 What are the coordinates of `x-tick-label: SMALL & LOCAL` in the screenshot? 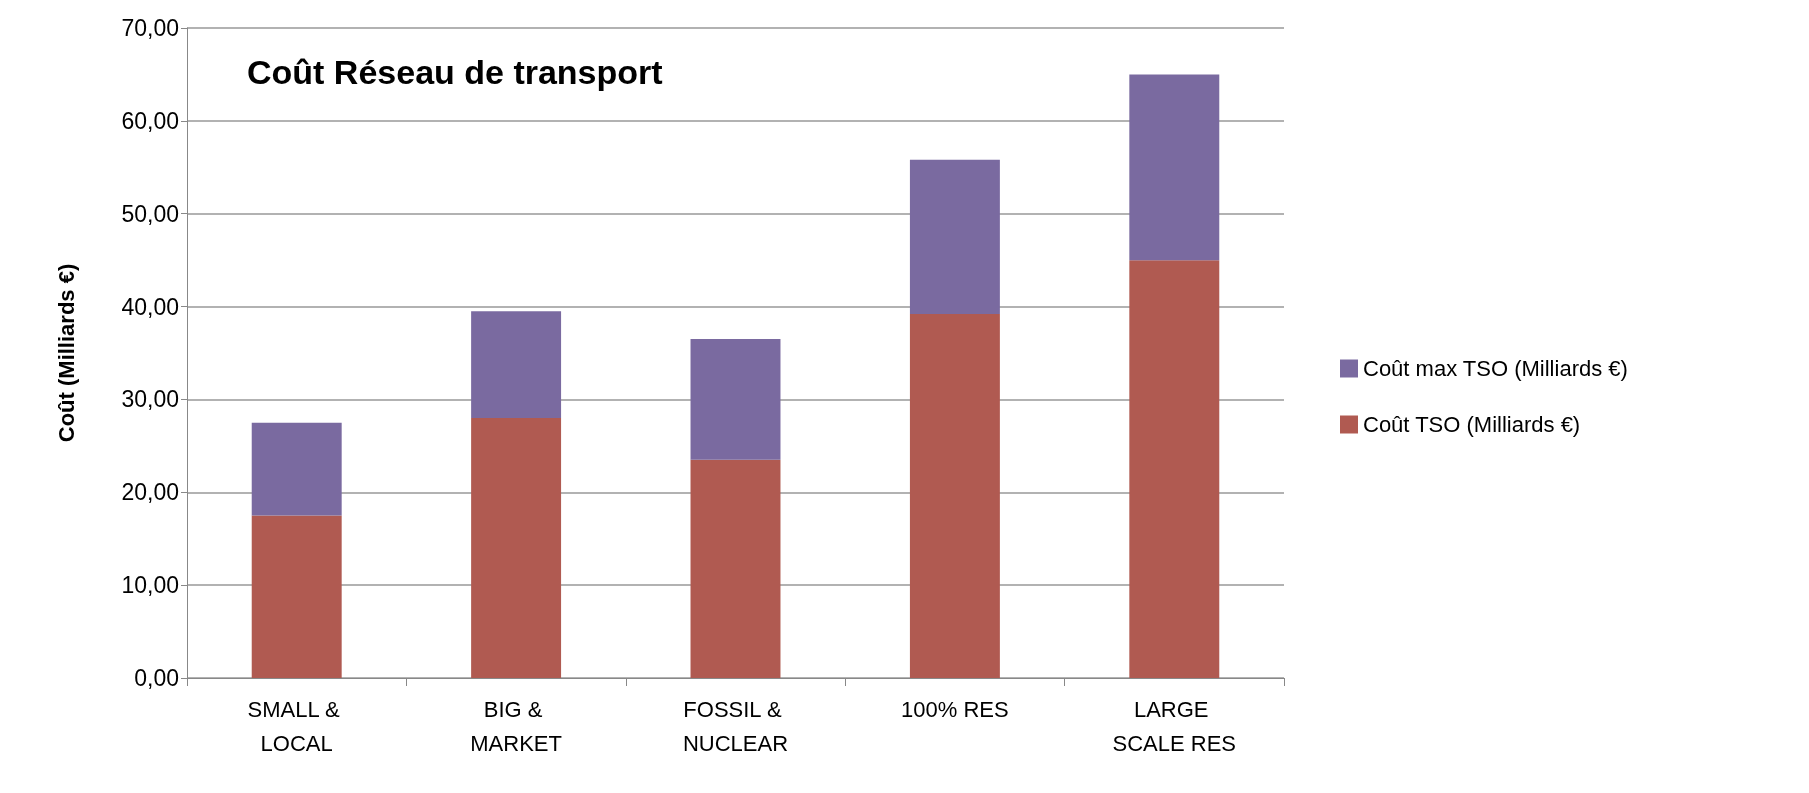 It's located at (296, 726).